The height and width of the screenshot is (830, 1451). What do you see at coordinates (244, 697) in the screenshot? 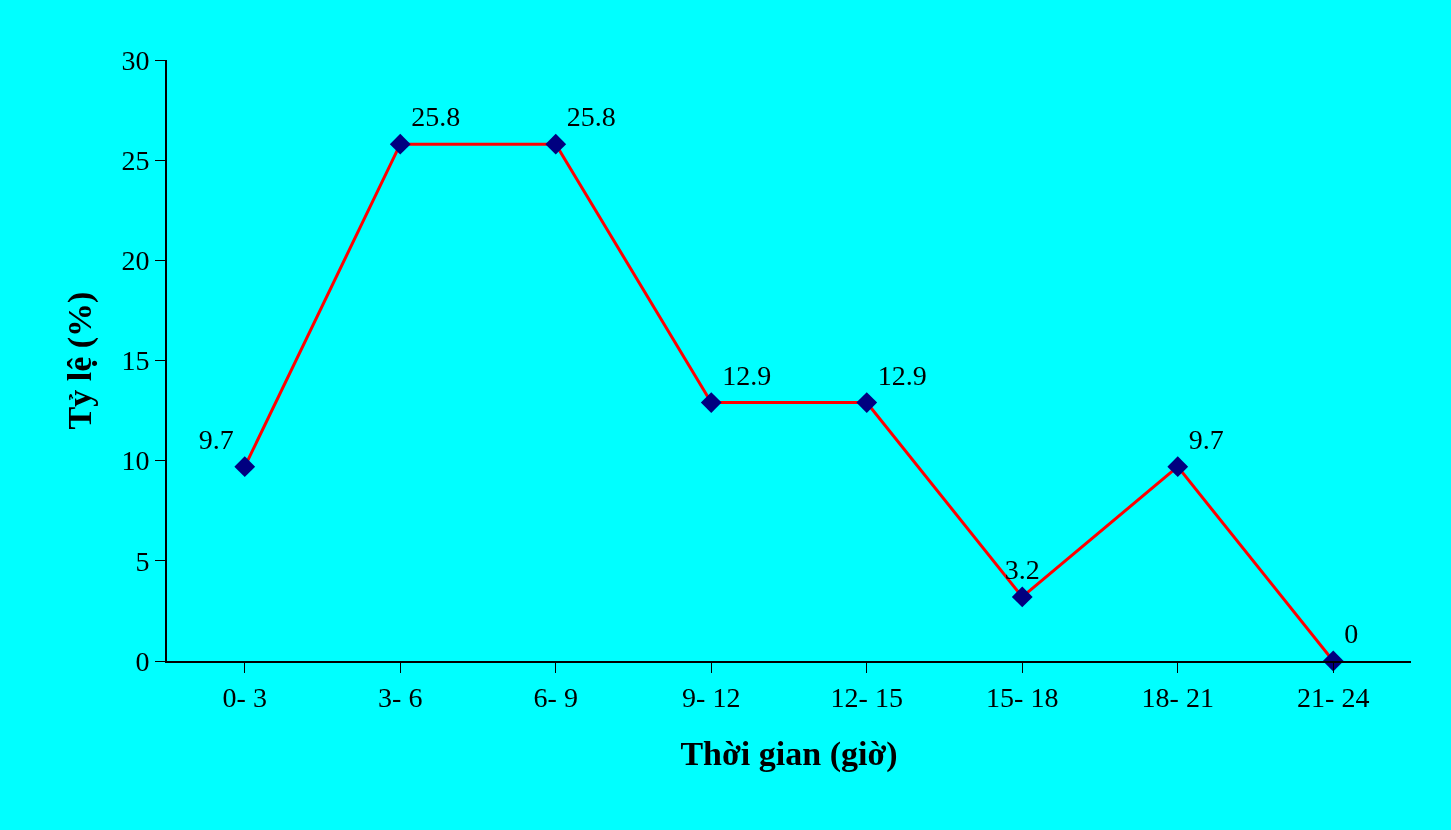
I see `x-tick-label: 0- 3` at bounding box center [244, 697].